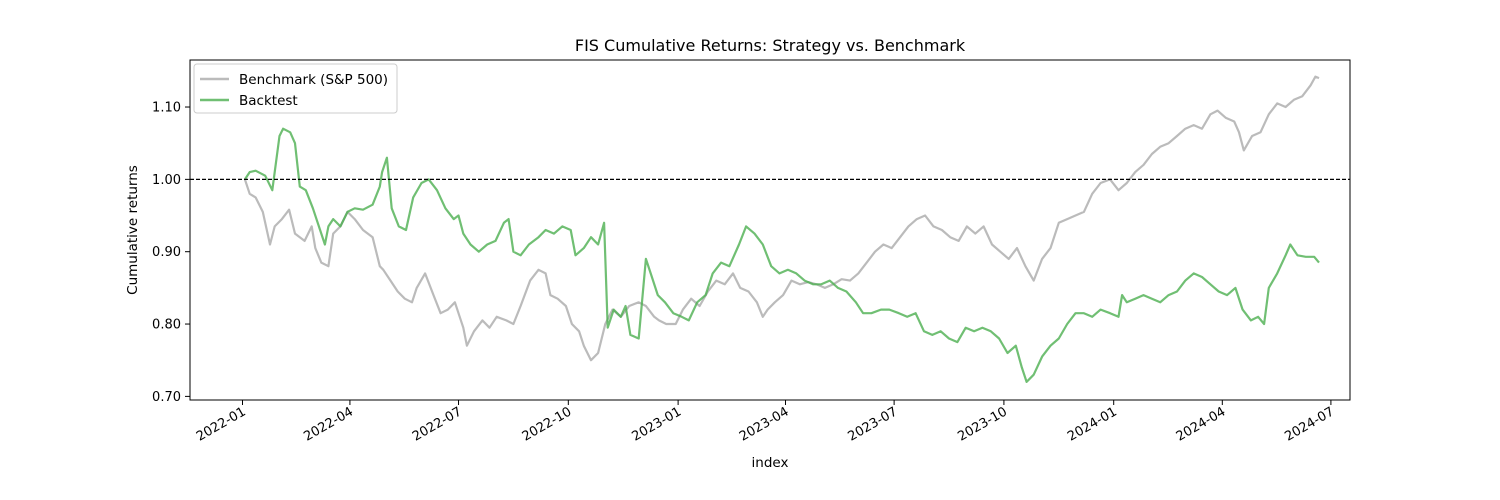  Describe the element at coordinates (313, 80) in the screenshot. I see `legend-label: Benchmark (S&P 500)` at that location.